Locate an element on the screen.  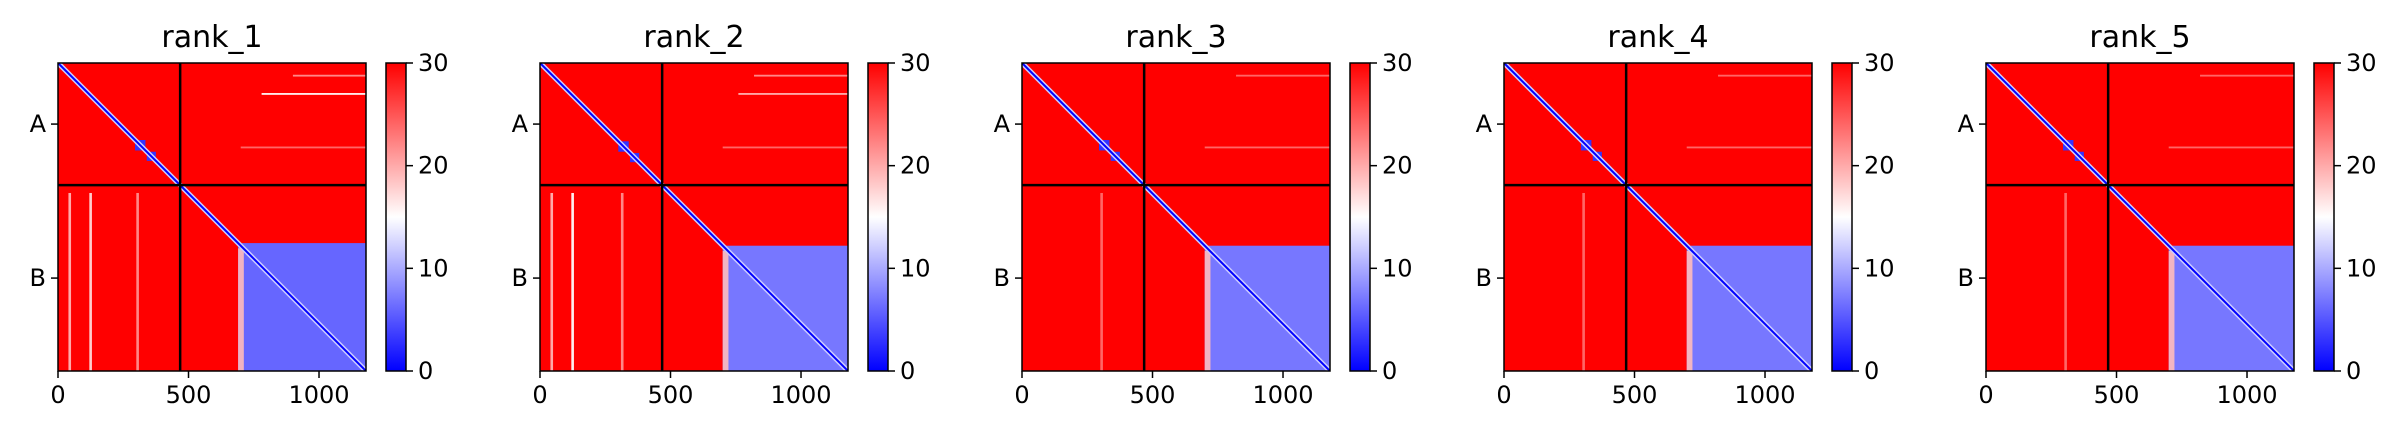
panel-title: rank_5 is located at coordinates (2139, 37).